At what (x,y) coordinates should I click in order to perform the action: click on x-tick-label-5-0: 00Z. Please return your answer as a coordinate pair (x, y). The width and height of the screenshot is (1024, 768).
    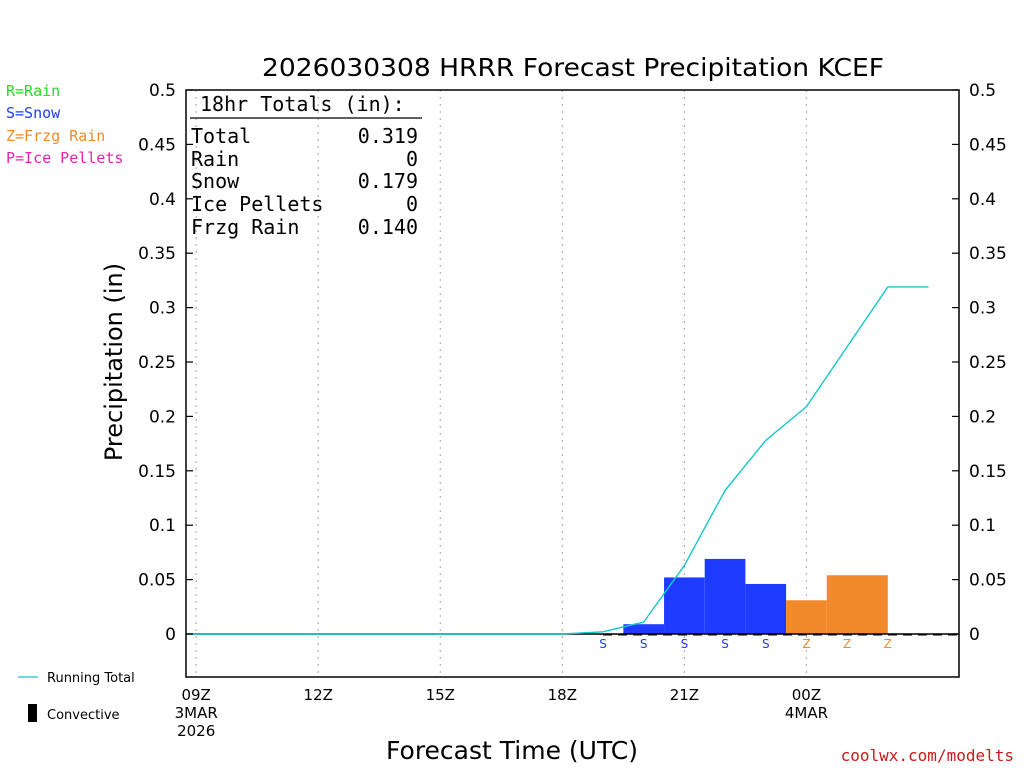
    Looking at the image, I should click on (806, 695).